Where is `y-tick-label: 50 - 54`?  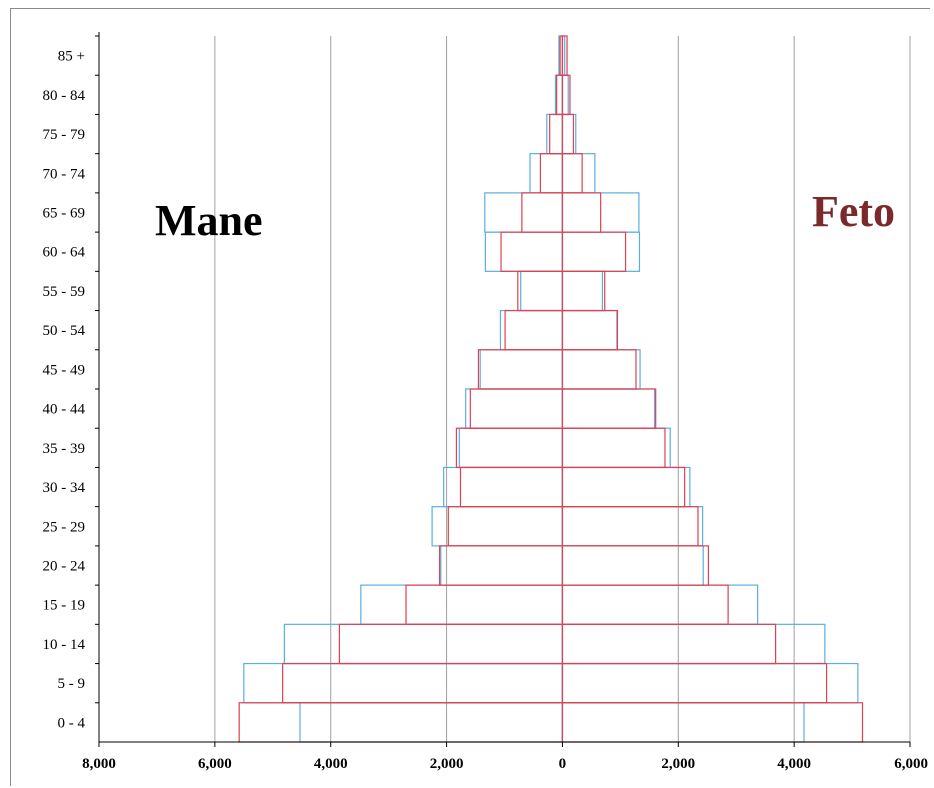 y-tick-label: 50 - 54 is located at coordinates (64, 331).